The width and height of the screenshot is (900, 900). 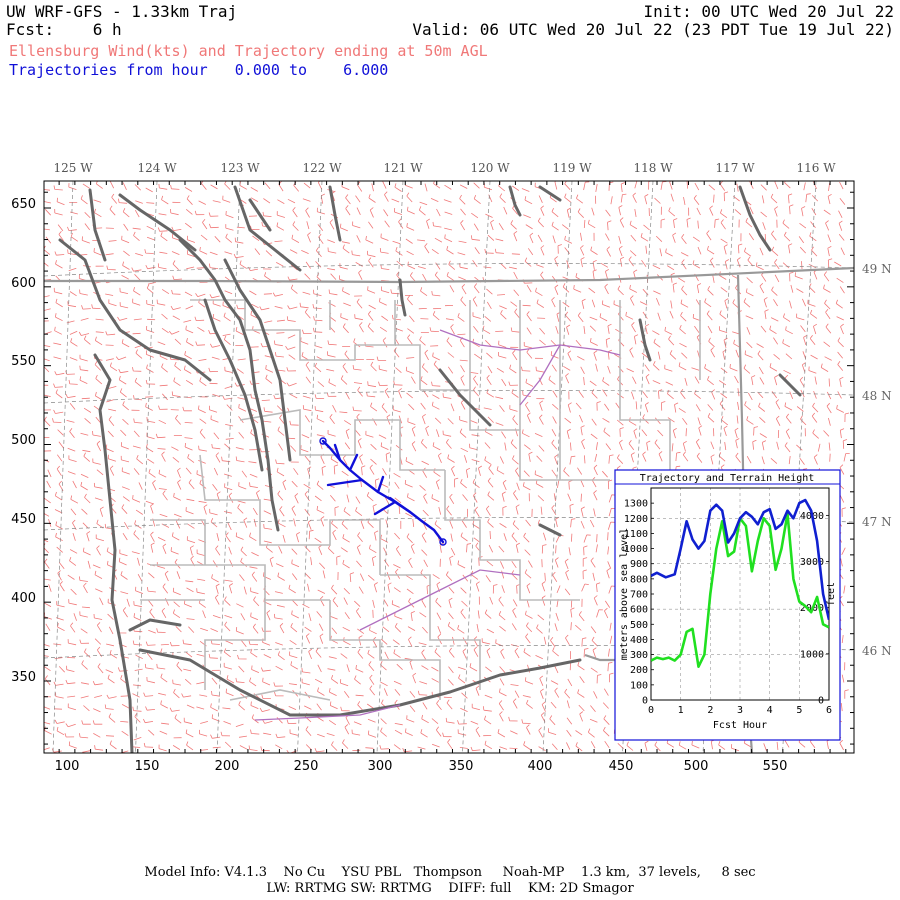 I want to click on x-tick-label: 150, so click(x=147, y=766).